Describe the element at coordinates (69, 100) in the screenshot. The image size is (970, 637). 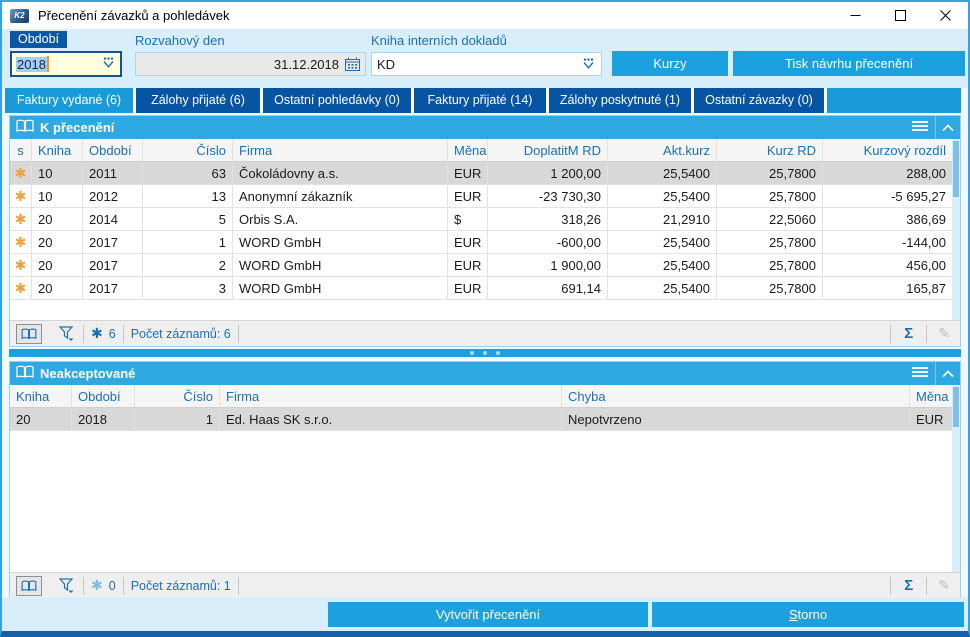
I see `tab-faktury-vydane: Faktury vydané (6)` at that location.